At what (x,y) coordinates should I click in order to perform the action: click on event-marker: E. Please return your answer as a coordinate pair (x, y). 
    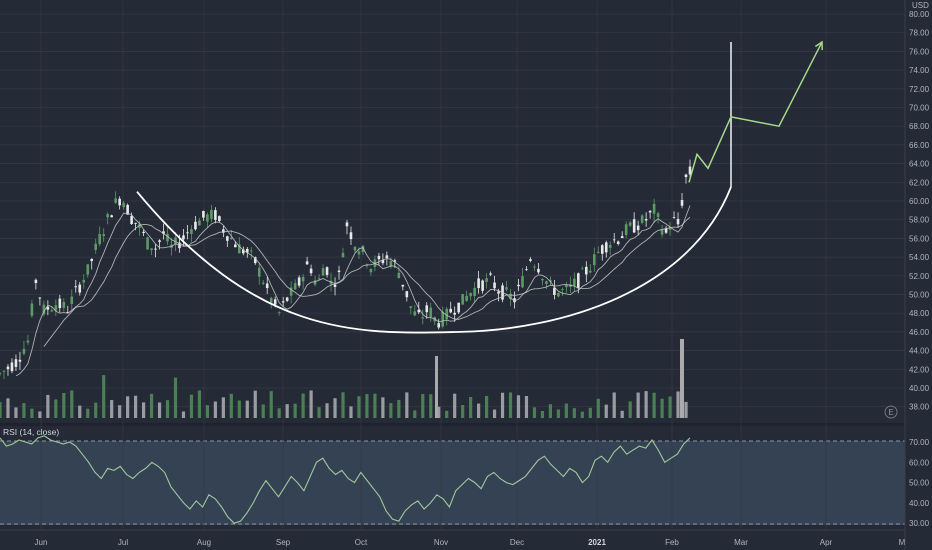
    Looking at the image, I should click on (891, 412).